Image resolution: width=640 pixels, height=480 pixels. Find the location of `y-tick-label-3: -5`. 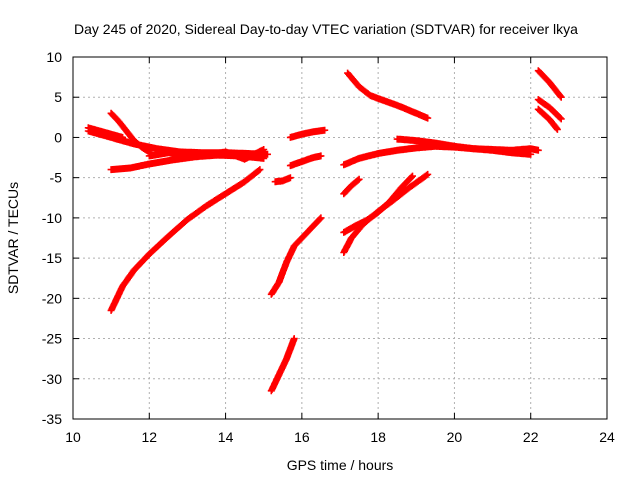

y-tick-label-3: -5 is located at coordinates (56, 178).